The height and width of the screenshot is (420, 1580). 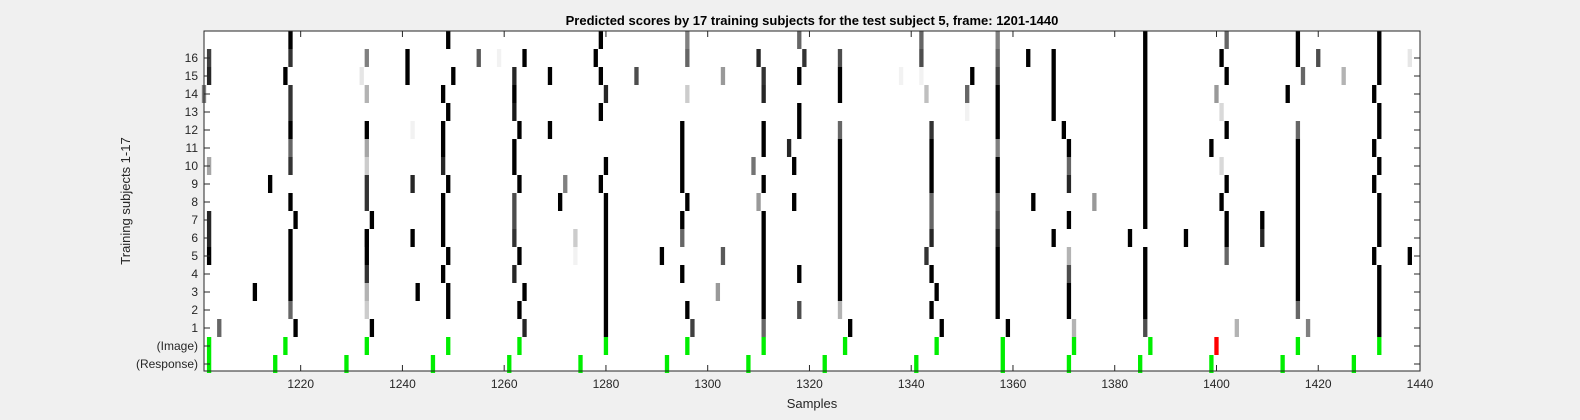 What do you see at coordinates (194, 310) in the screenshot?
I see `y-tick-label: 2` at bounding box center [194, 310].